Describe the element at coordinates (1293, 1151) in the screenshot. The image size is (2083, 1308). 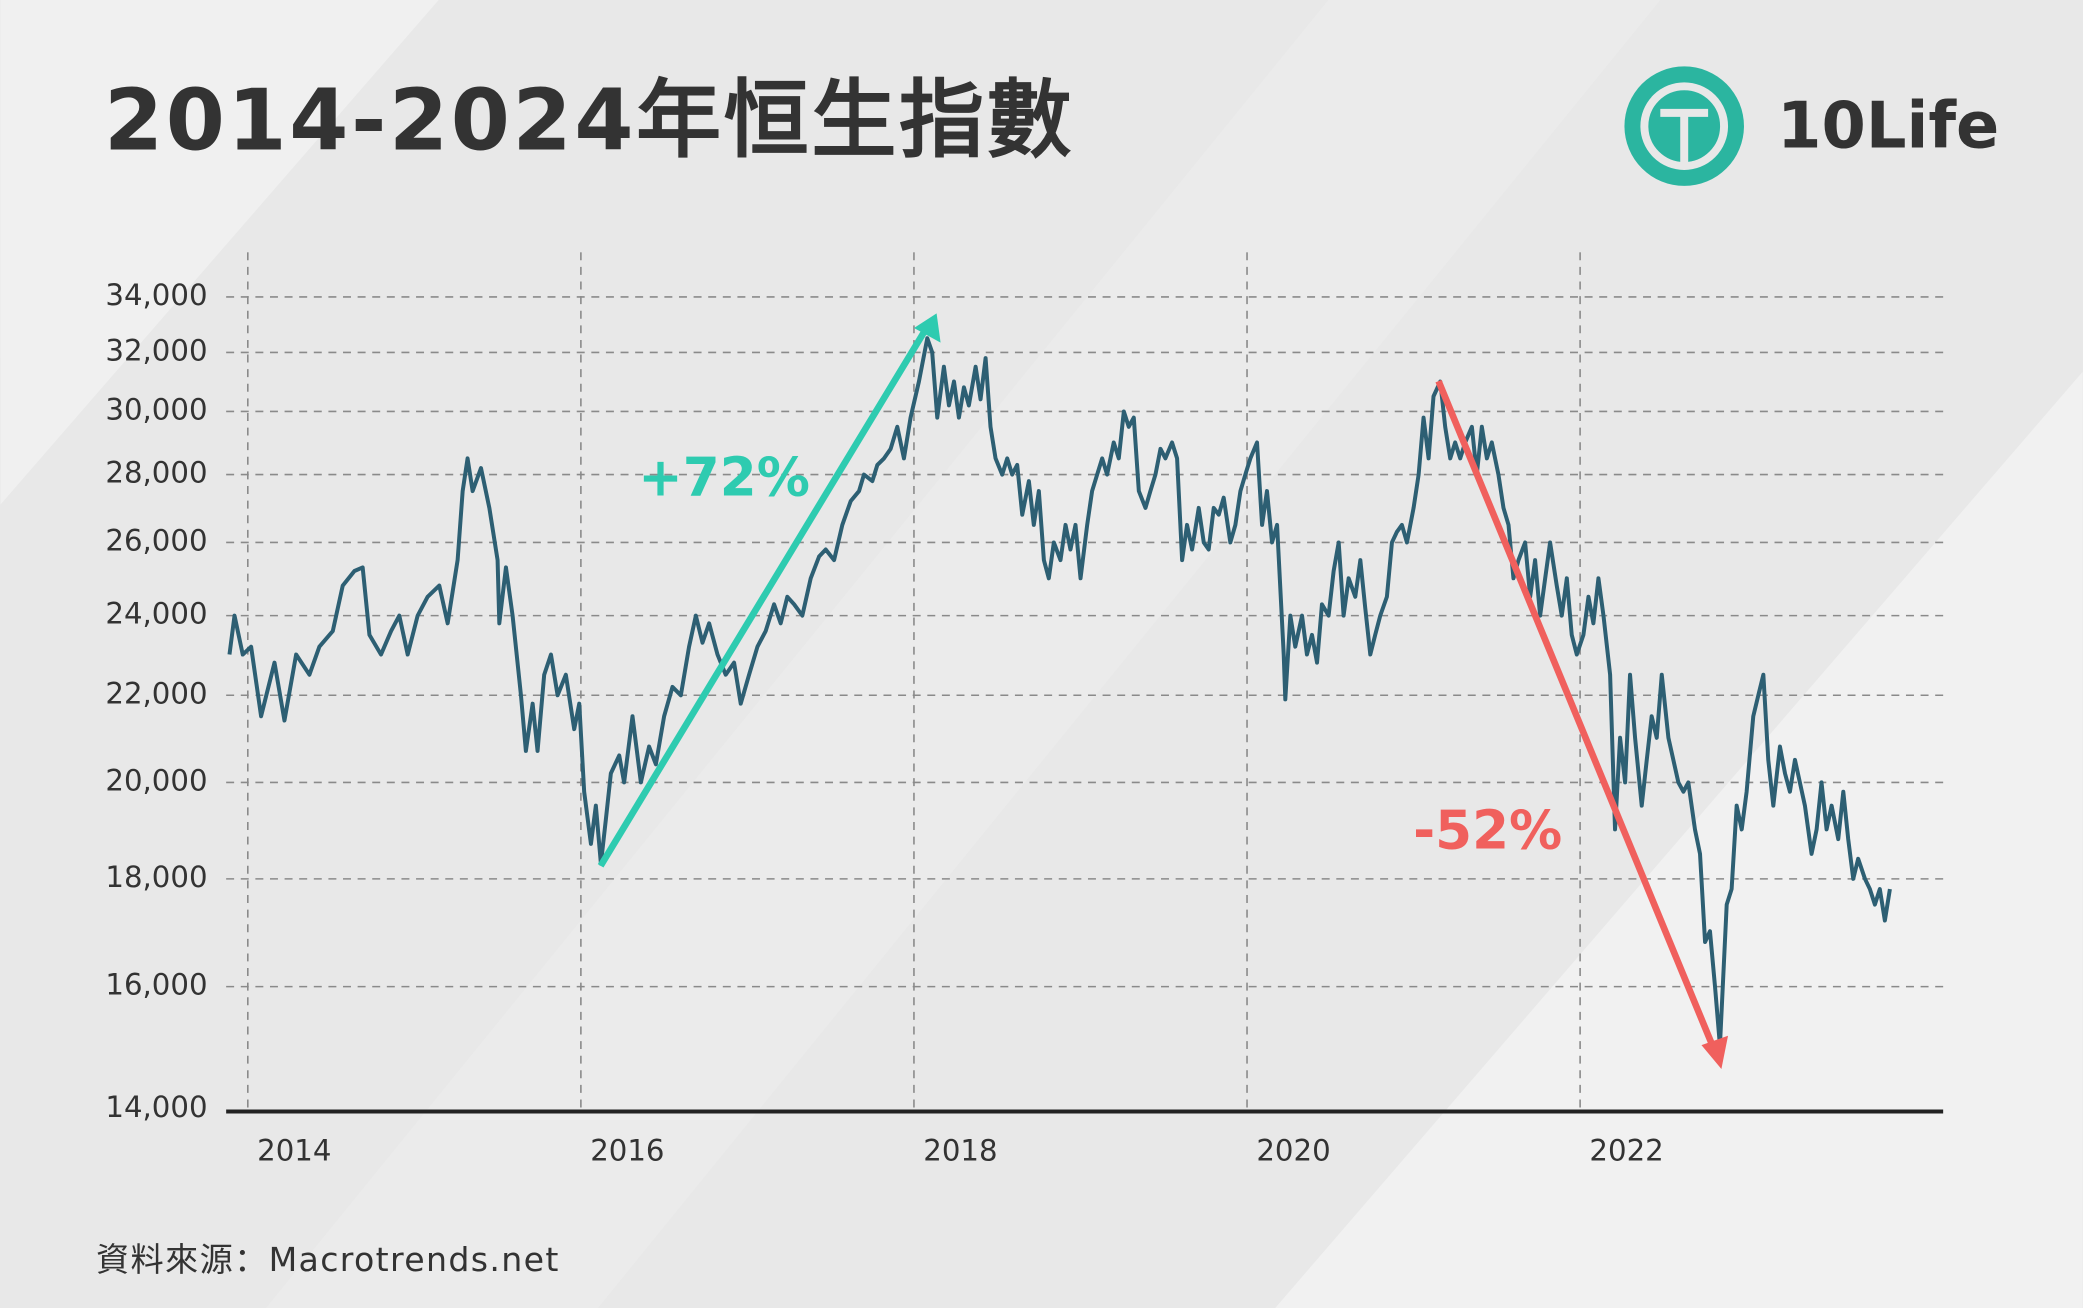
I see `x-tick-label: 2020` at that location.